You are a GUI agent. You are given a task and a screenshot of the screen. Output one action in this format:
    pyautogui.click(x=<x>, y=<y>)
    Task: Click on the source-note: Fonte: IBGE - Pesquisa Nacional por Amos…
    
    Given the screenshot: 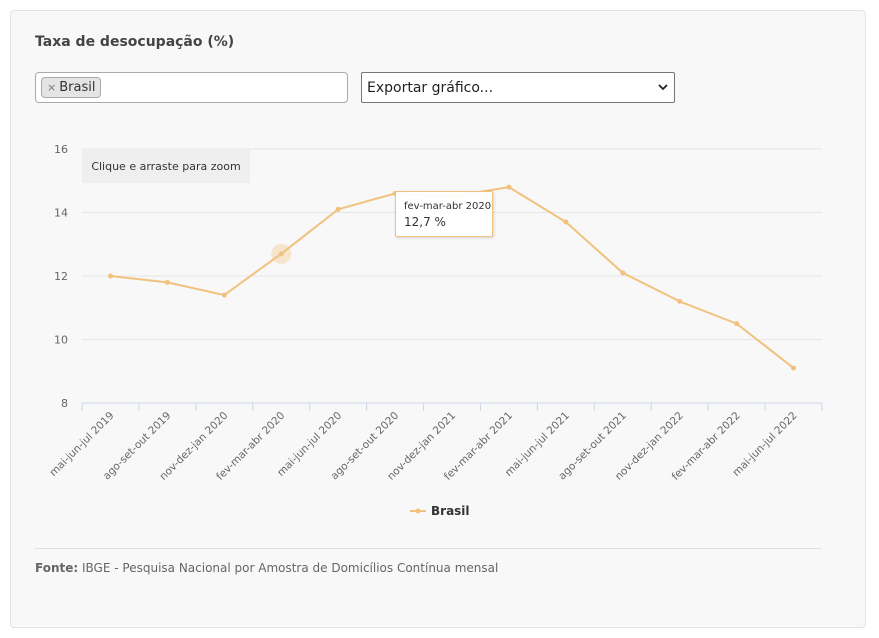 What is the action you would take?
    pyautogui.click(x=266, y=568)
    